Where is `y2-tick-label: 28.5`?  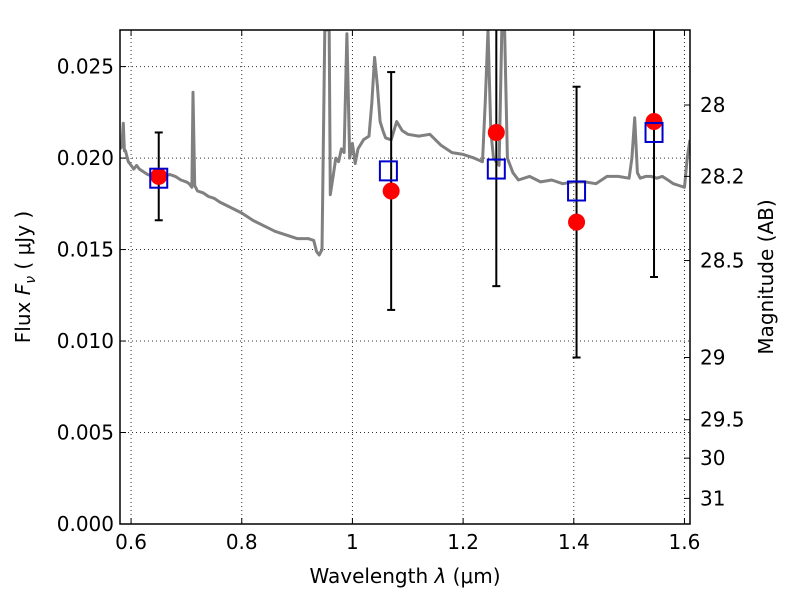
y2-tick-label: 28.5 is located at coordinates (722, 261).